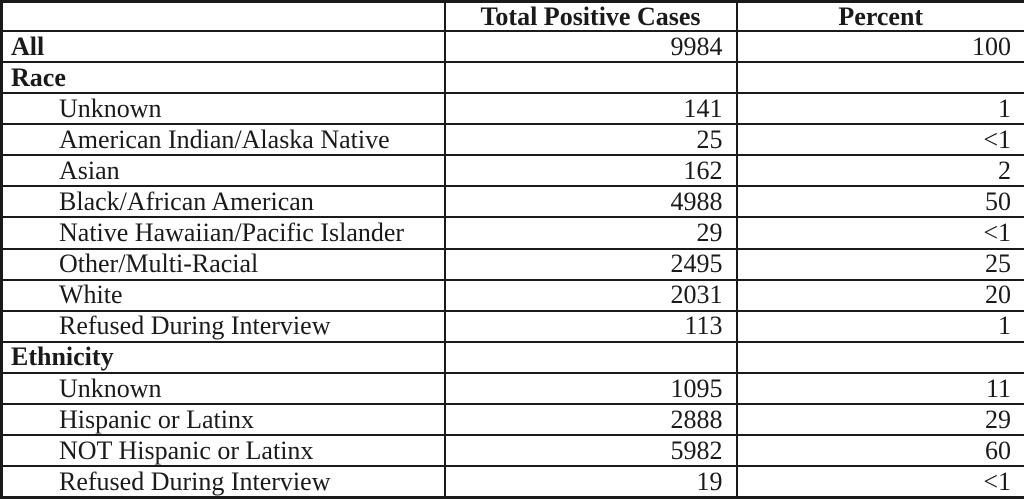 The image size is (1024, 499). Describe the element at coordinates (223, 171) in the screenshot. I see `row-label: Asian` at that location.